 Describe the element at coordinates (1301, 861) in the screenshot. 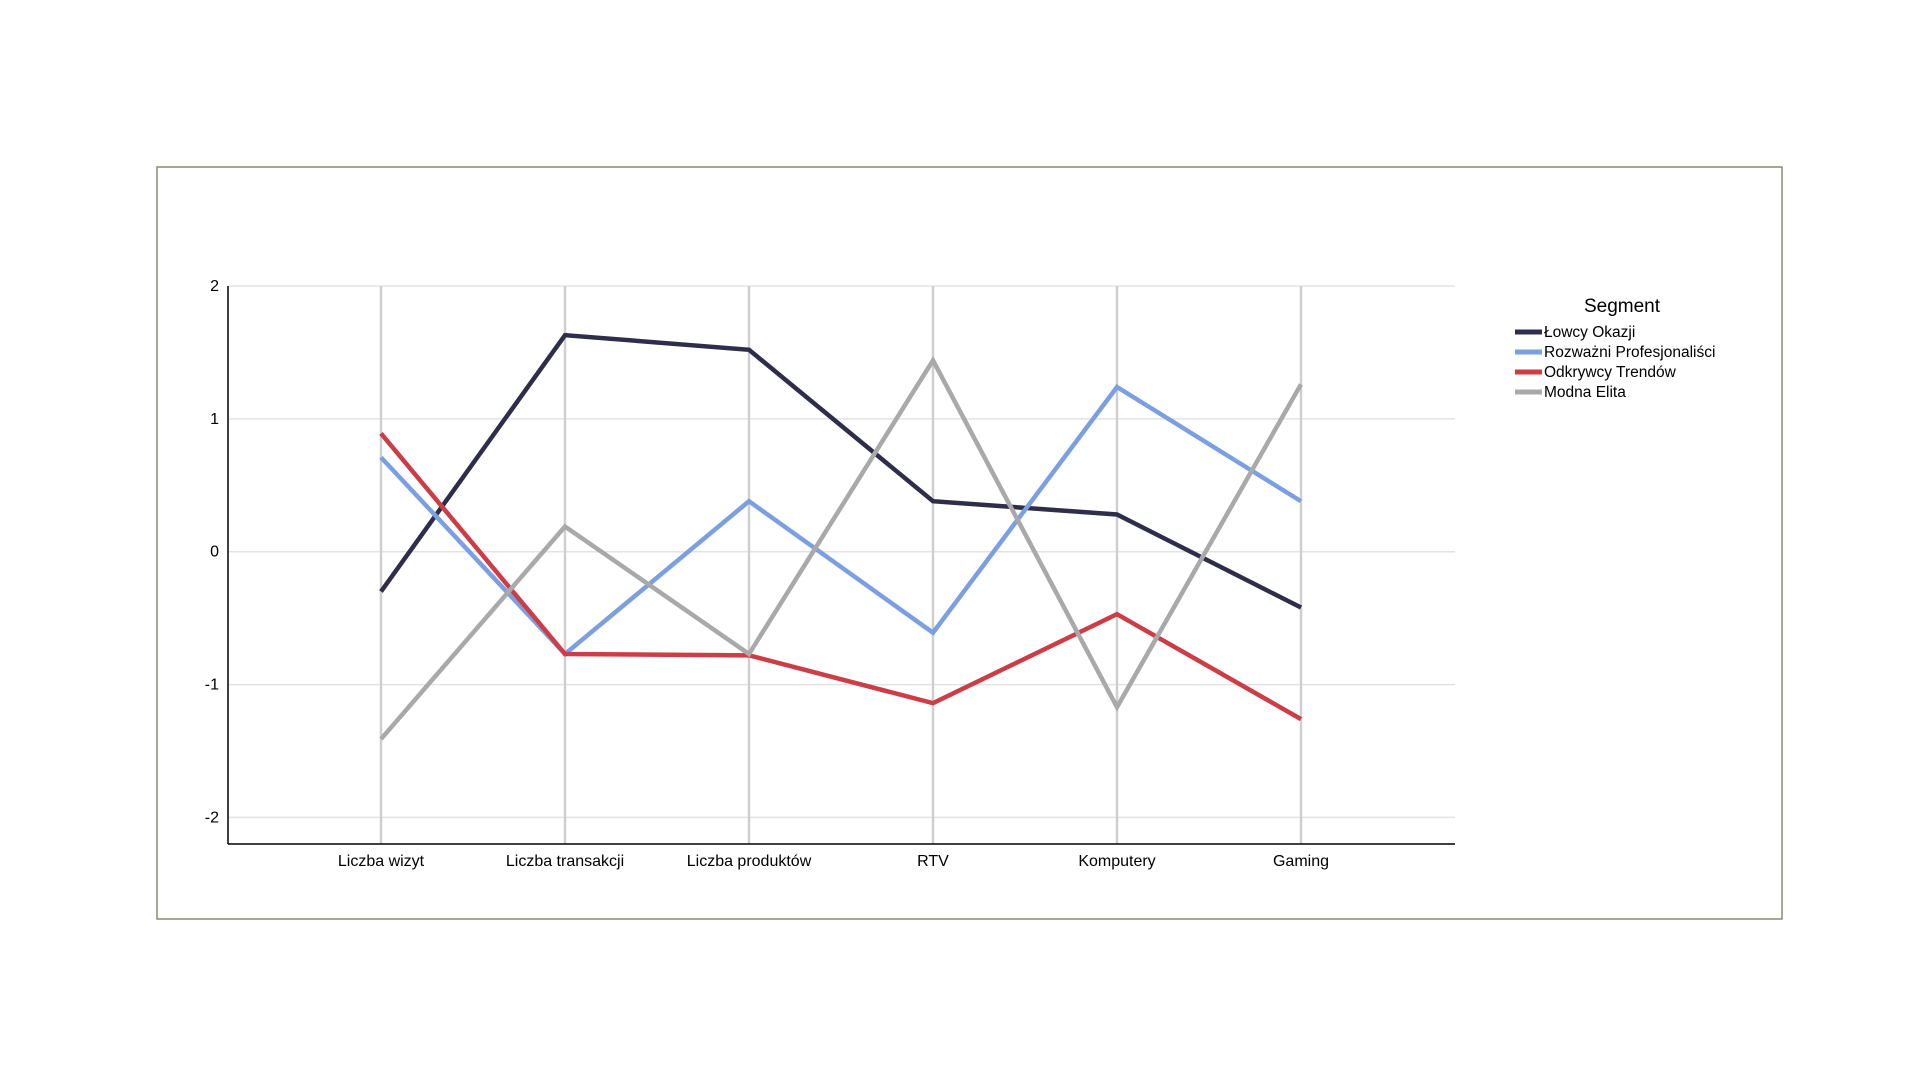

I see `x-tick-label: Gaming` at that location.